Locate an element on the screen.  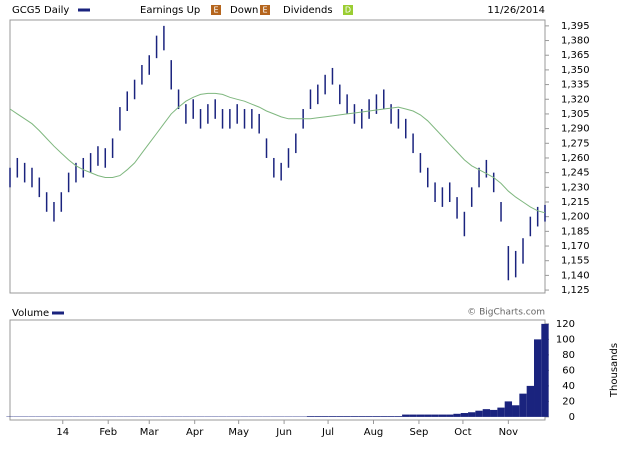
y-tick-label: 1,230 is located at coordinates (575, 187).